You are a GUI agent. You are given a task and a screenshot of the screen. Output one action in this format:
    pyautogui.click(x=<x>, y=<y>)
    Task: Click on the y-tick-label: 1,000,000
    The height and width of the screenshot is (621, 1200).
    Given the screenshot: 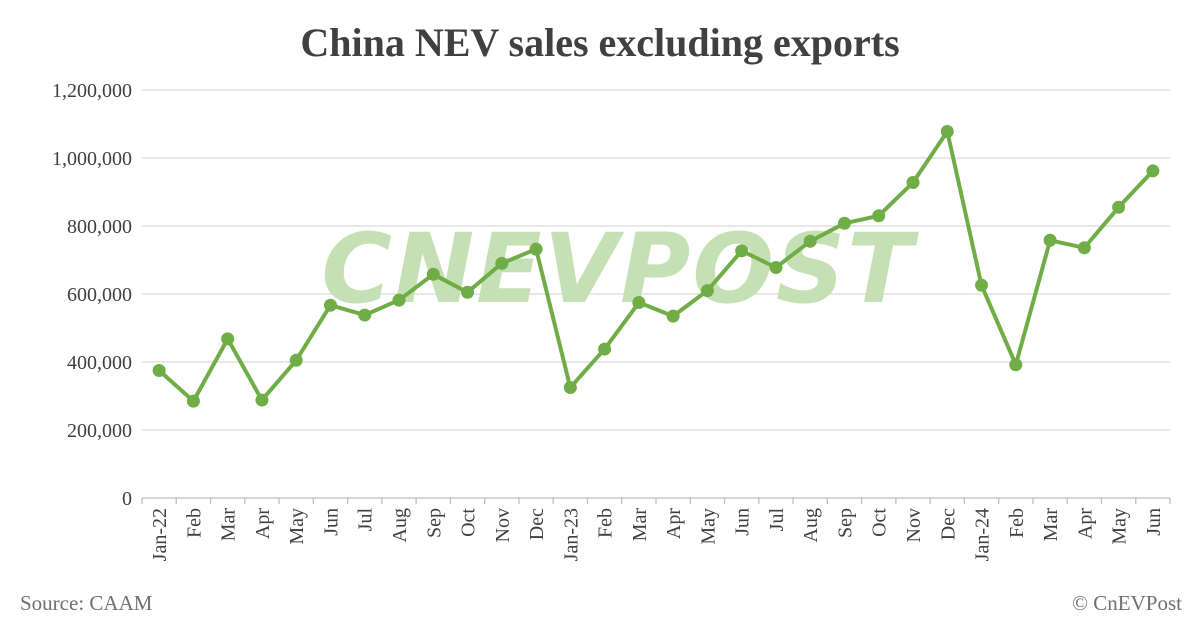 What is the action you would take?
    pyautogui.click(x=92, y=159)
    